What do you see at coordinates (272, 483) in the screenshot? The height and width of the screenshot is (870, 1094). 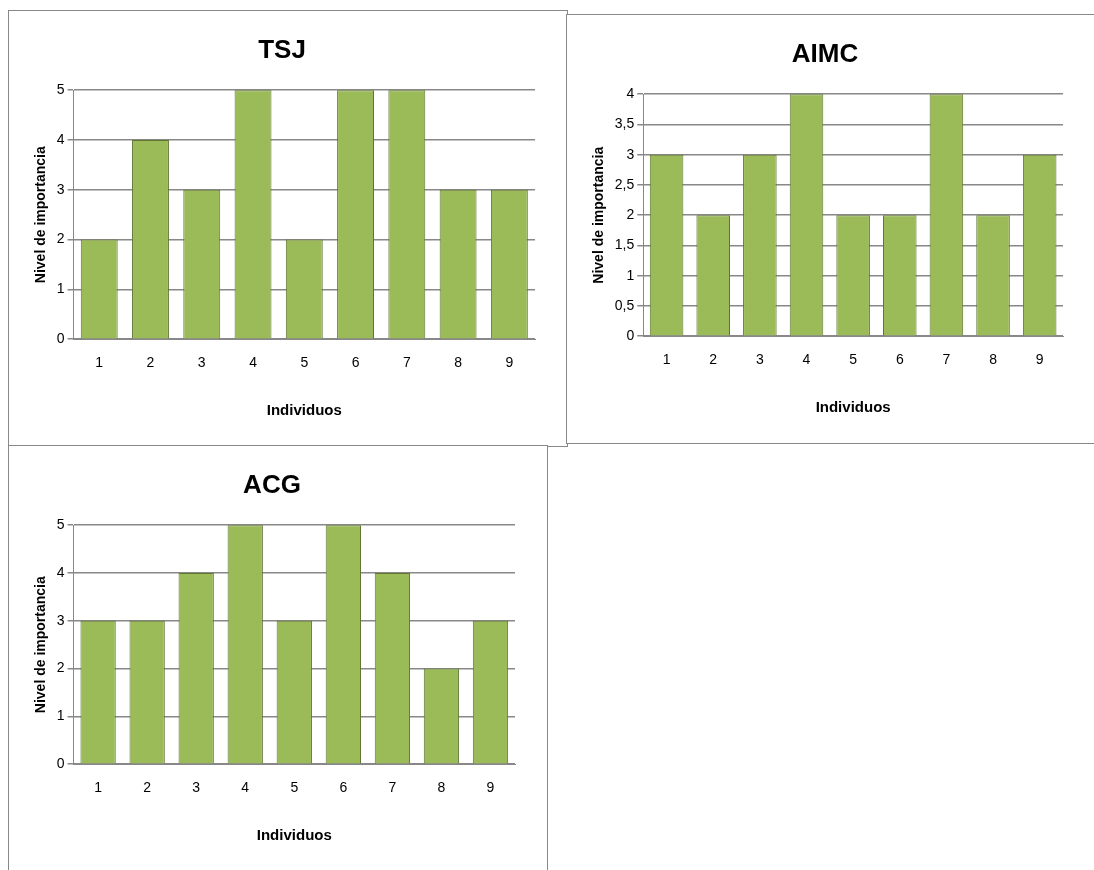 I see `chart-title: ACG` at bounding box center [272, 483].